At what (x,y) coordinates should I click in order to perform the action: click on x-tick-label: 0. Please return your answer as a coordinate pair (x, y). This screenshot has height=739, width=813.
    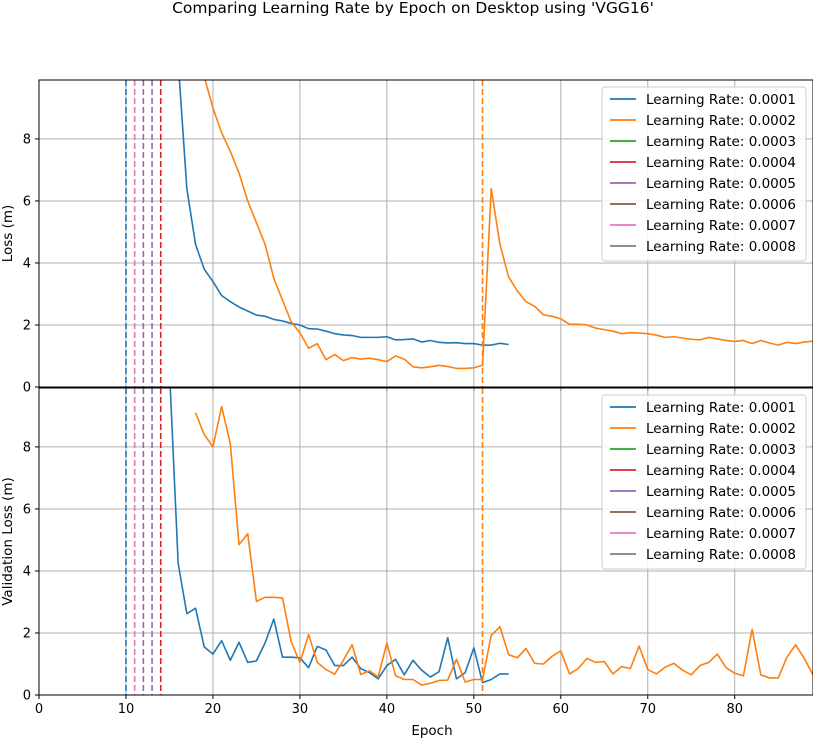
    Looking at the image, I should click on (39, 709).